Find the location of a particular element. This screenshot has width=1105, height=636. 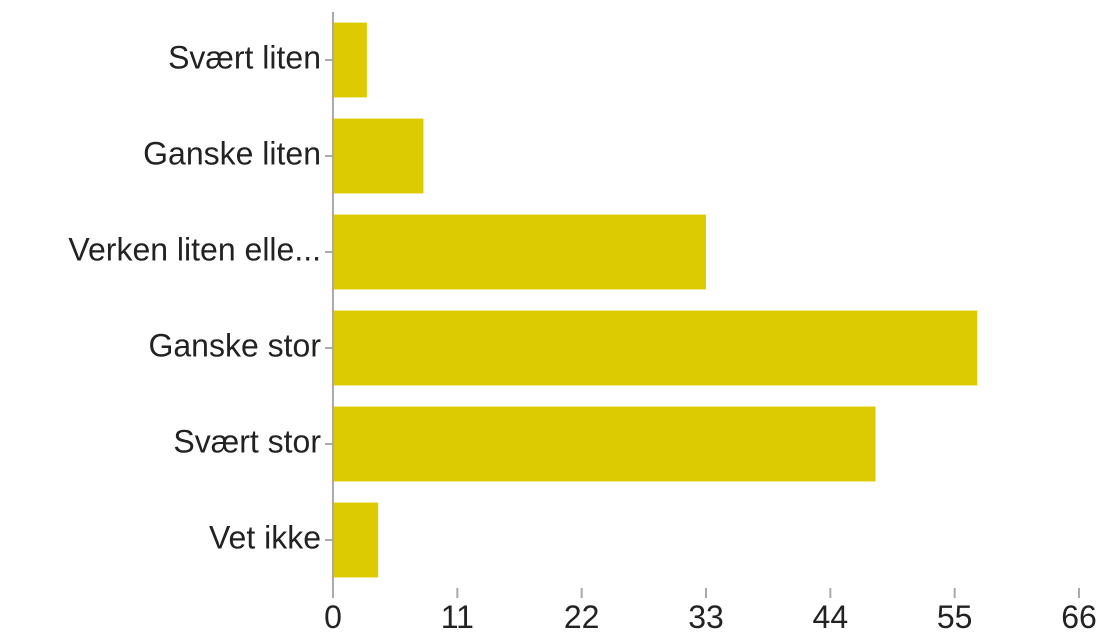

x-tick-label-3: 33 is located at coordinates (706, 617).